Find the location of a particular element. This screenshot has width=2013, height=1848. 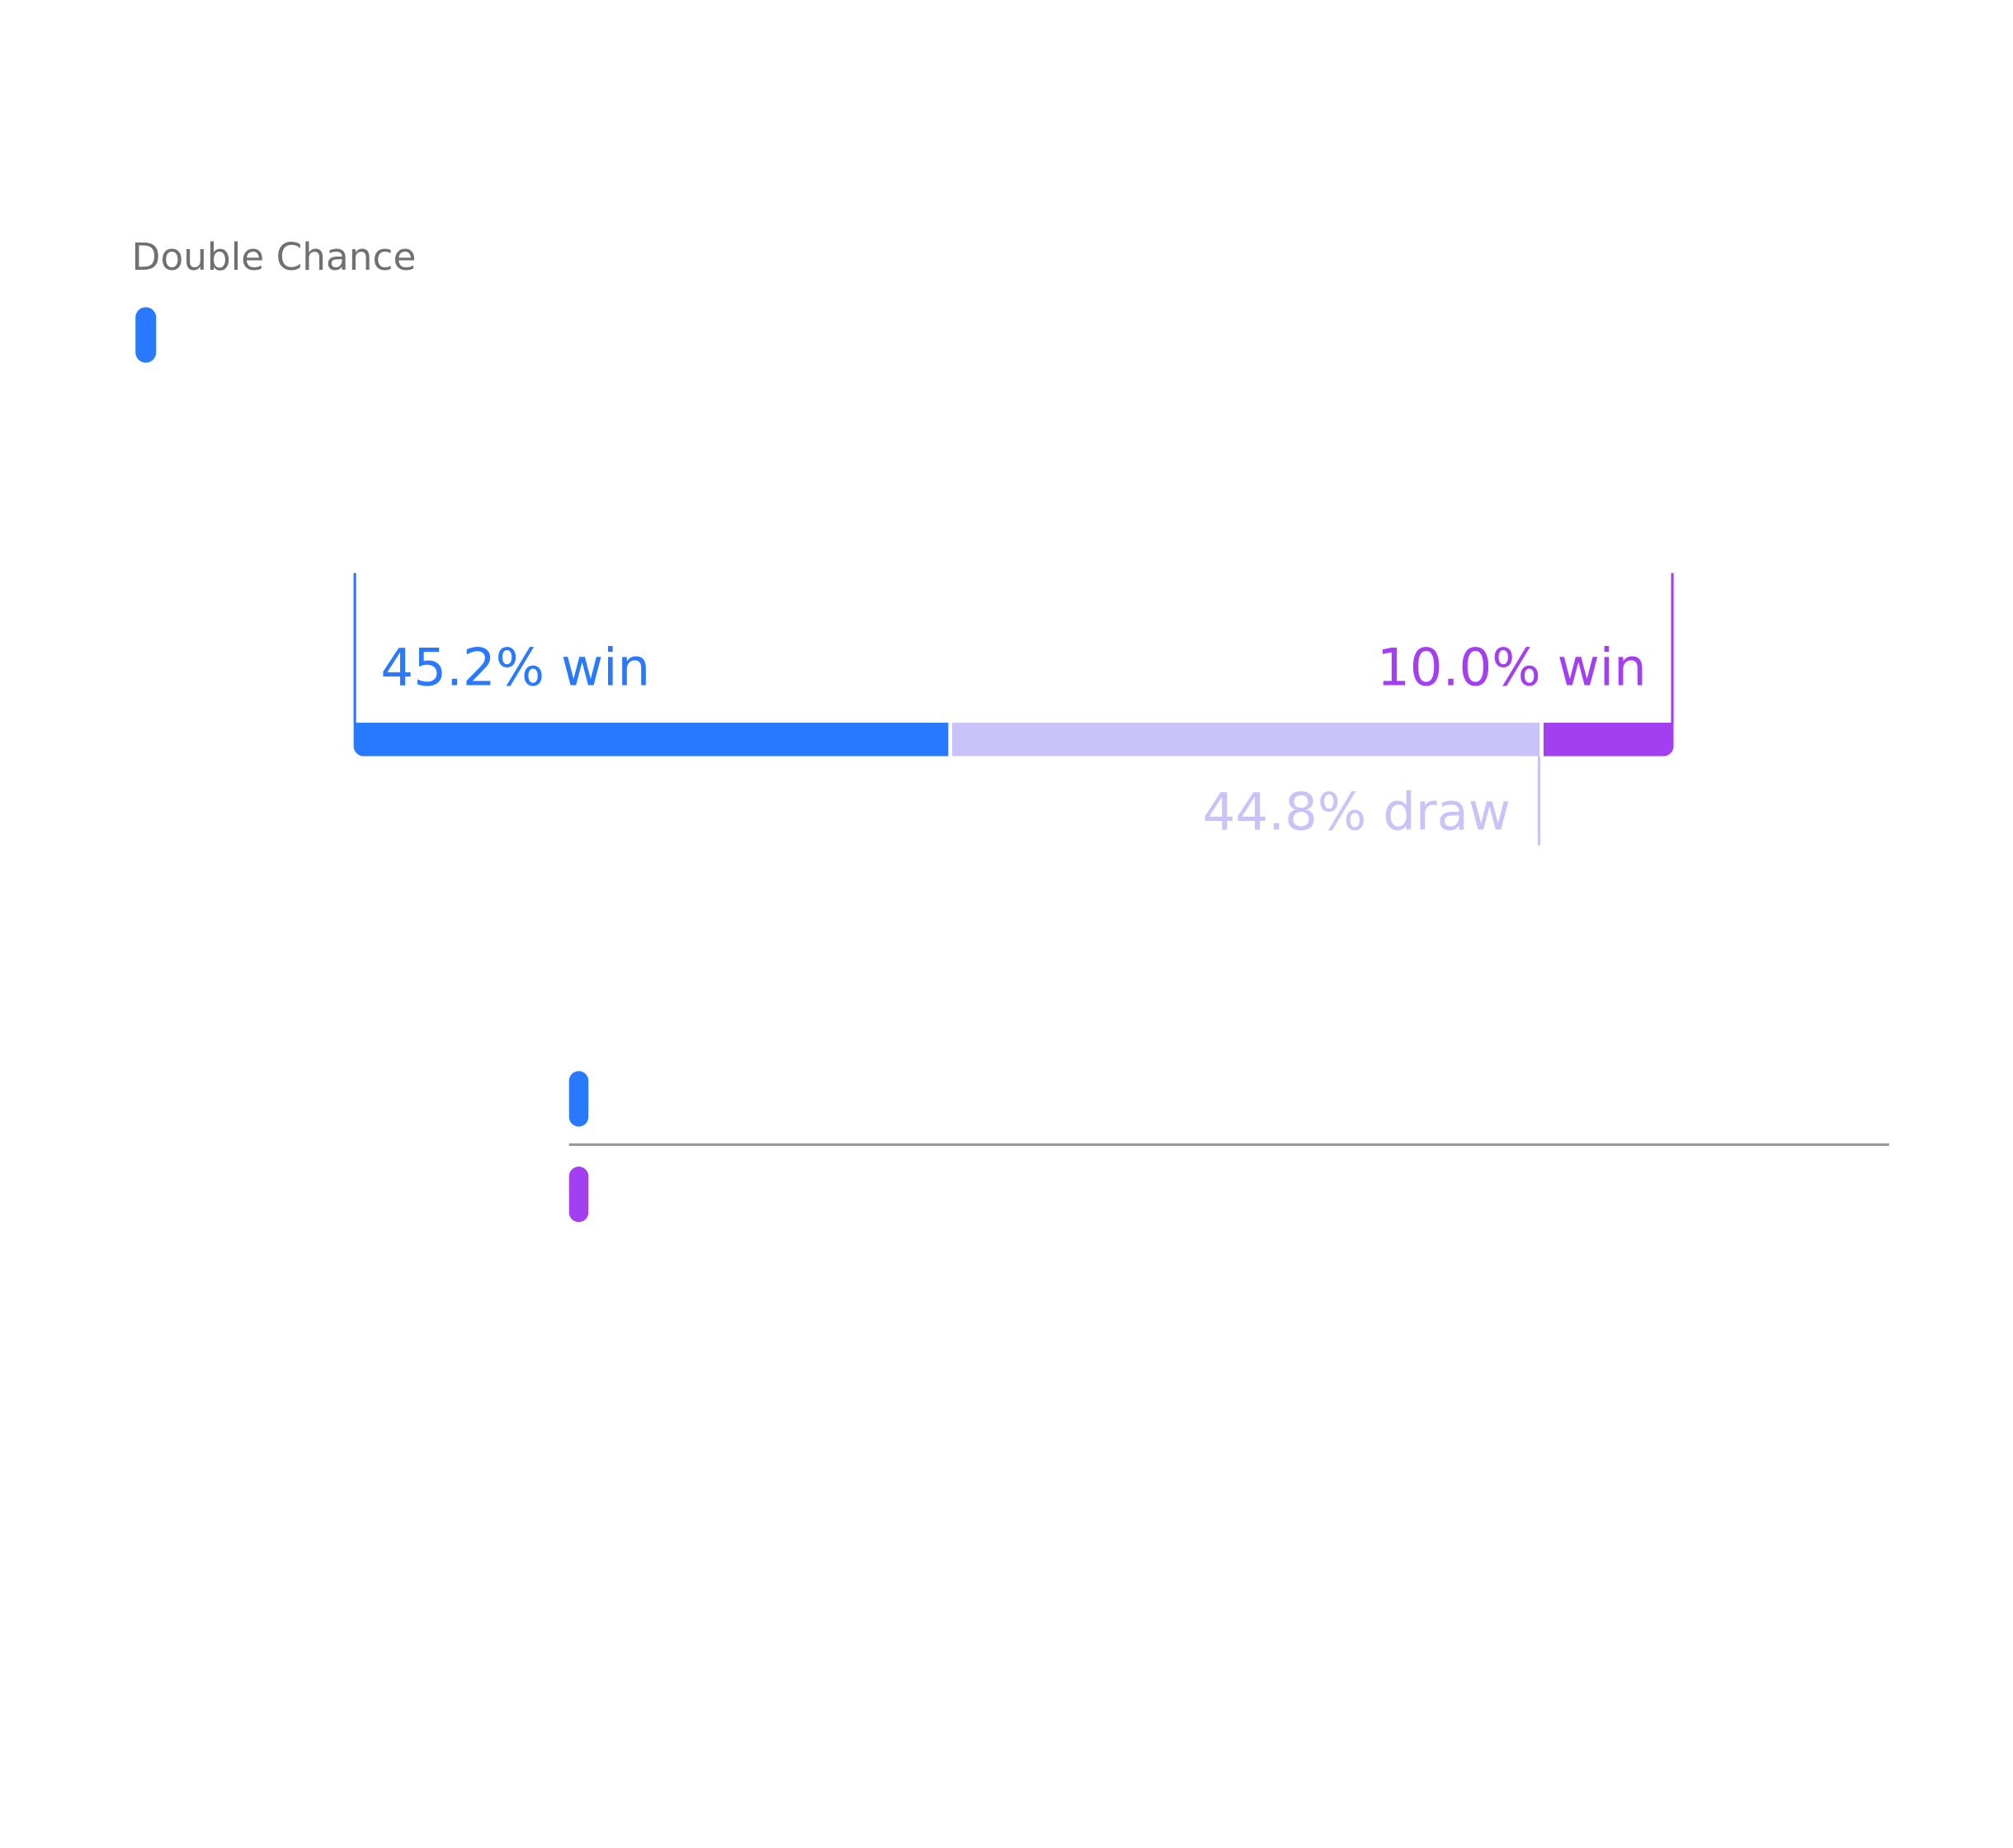

bar-group is located at coordinates (1013, 740).